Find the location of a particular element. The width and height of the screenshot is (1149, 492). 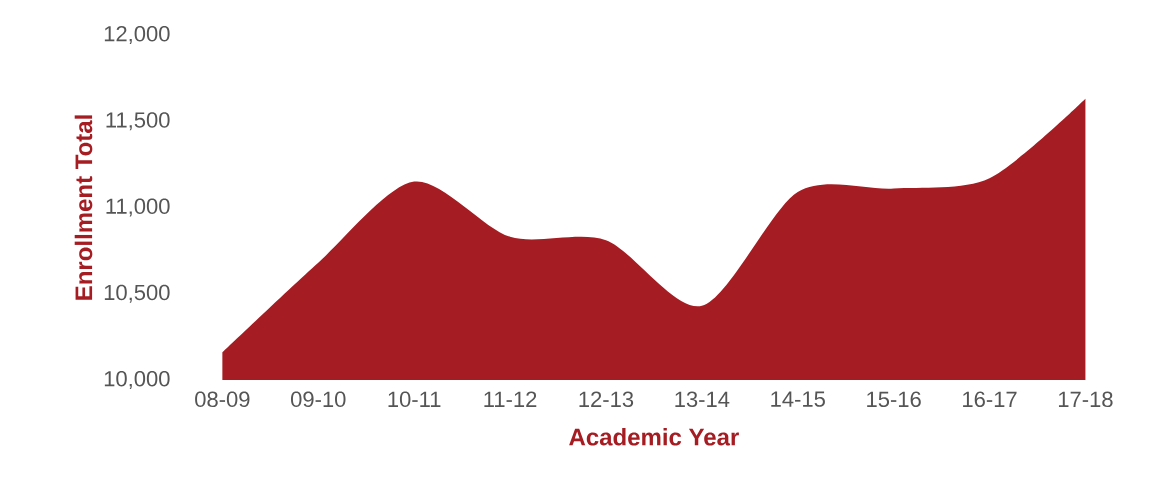

y-tick-label: 10,000 is located at coordinates (137, 380).